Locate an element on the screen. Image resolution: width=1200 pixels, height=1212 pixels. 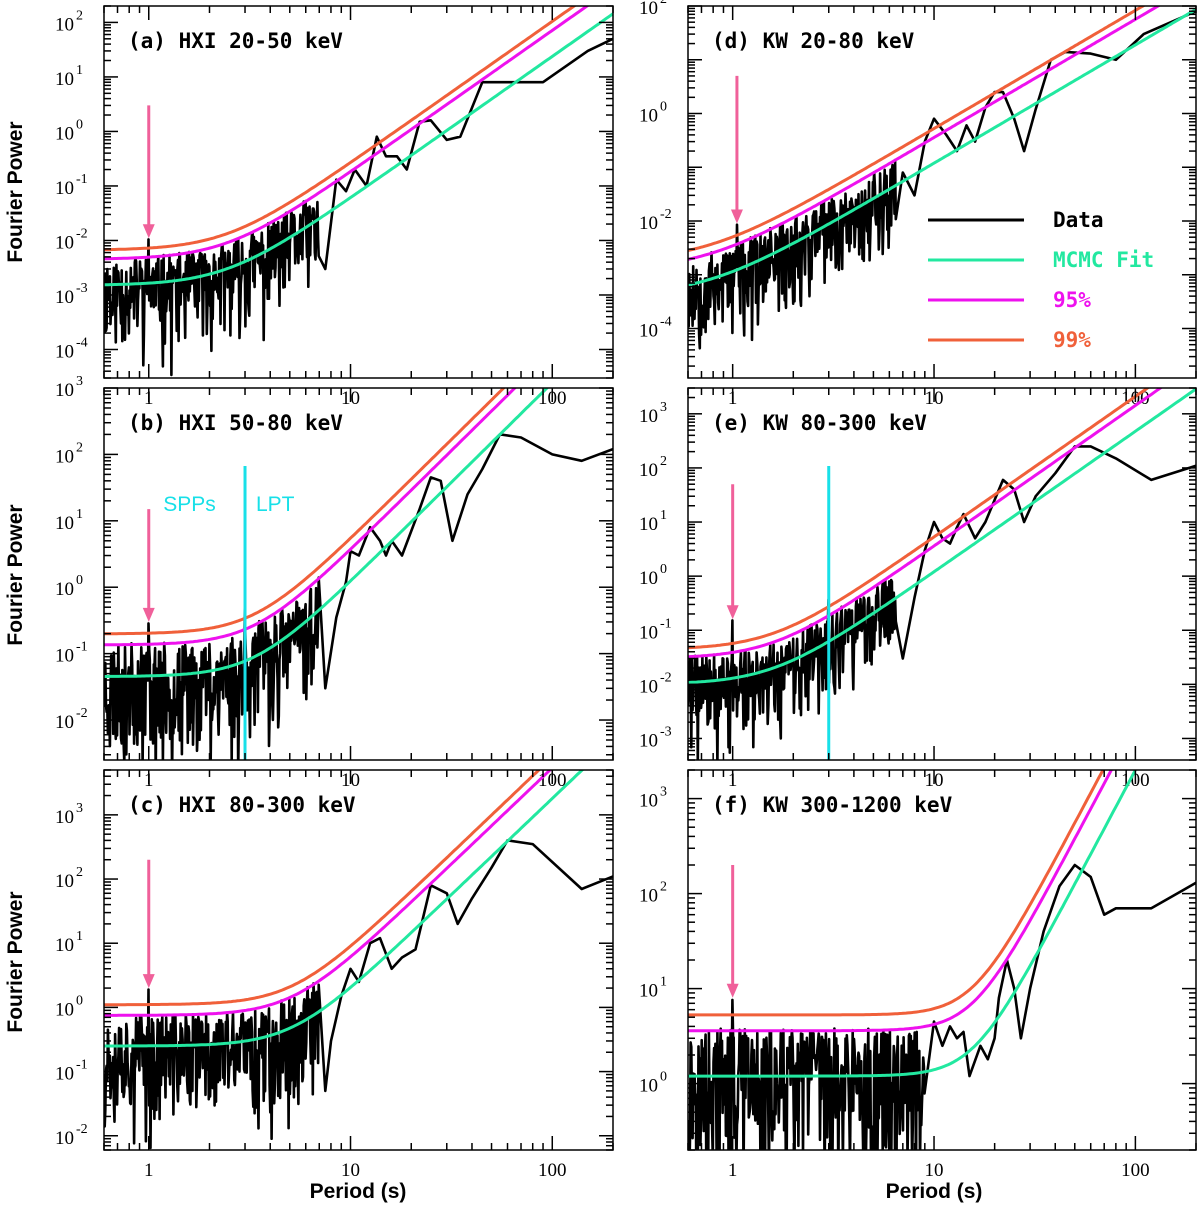
x-tick-label: 10 is located at coordinates (350, 1170).